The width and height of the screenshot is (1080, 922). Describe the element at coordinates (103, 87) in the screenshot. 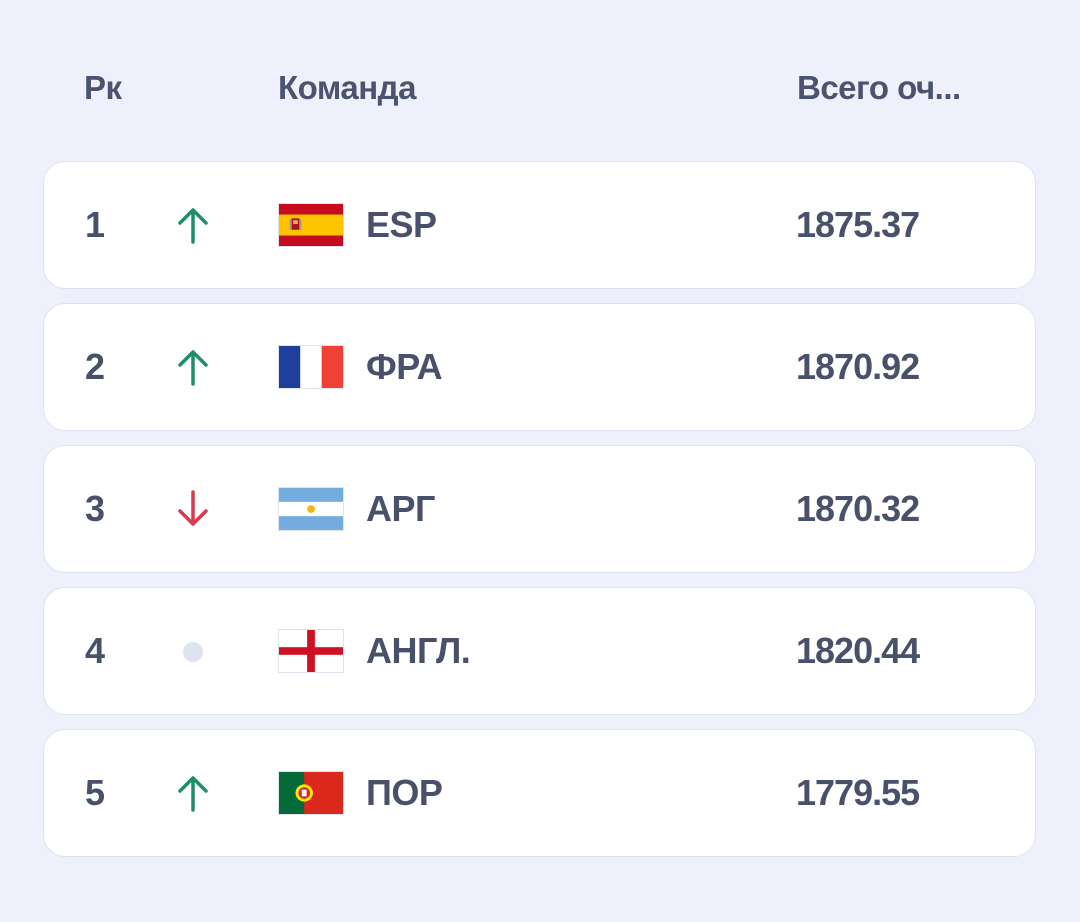

I see `rank-column-header: Рк` at that location.